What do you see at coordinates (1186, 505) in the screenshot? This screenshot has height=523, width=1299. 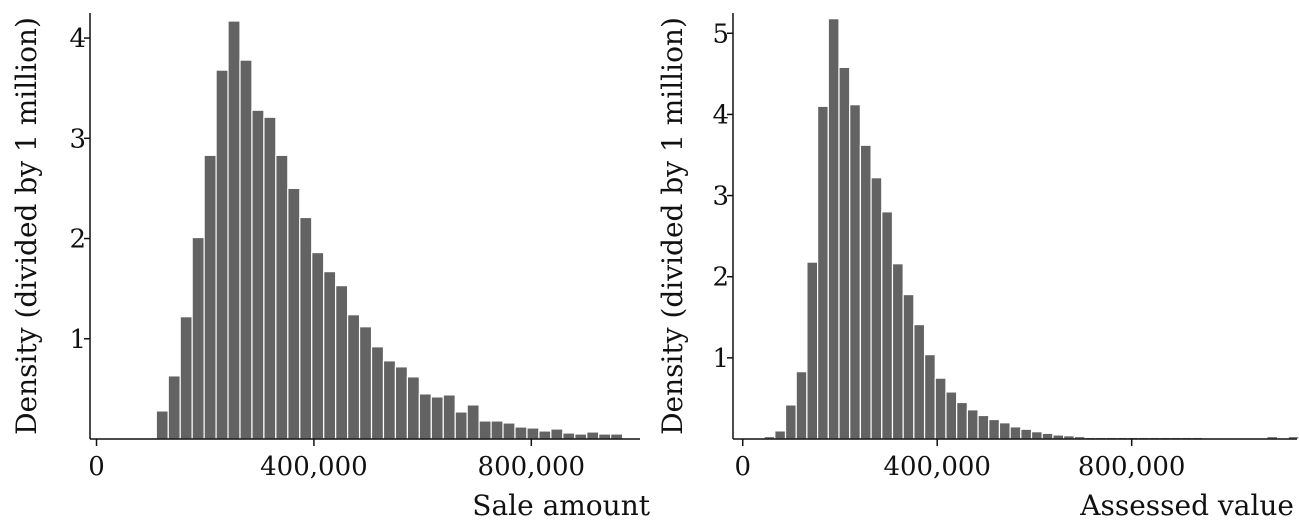 I see `x-axis-label: Assessed value` at bounding box center [1186, 505].